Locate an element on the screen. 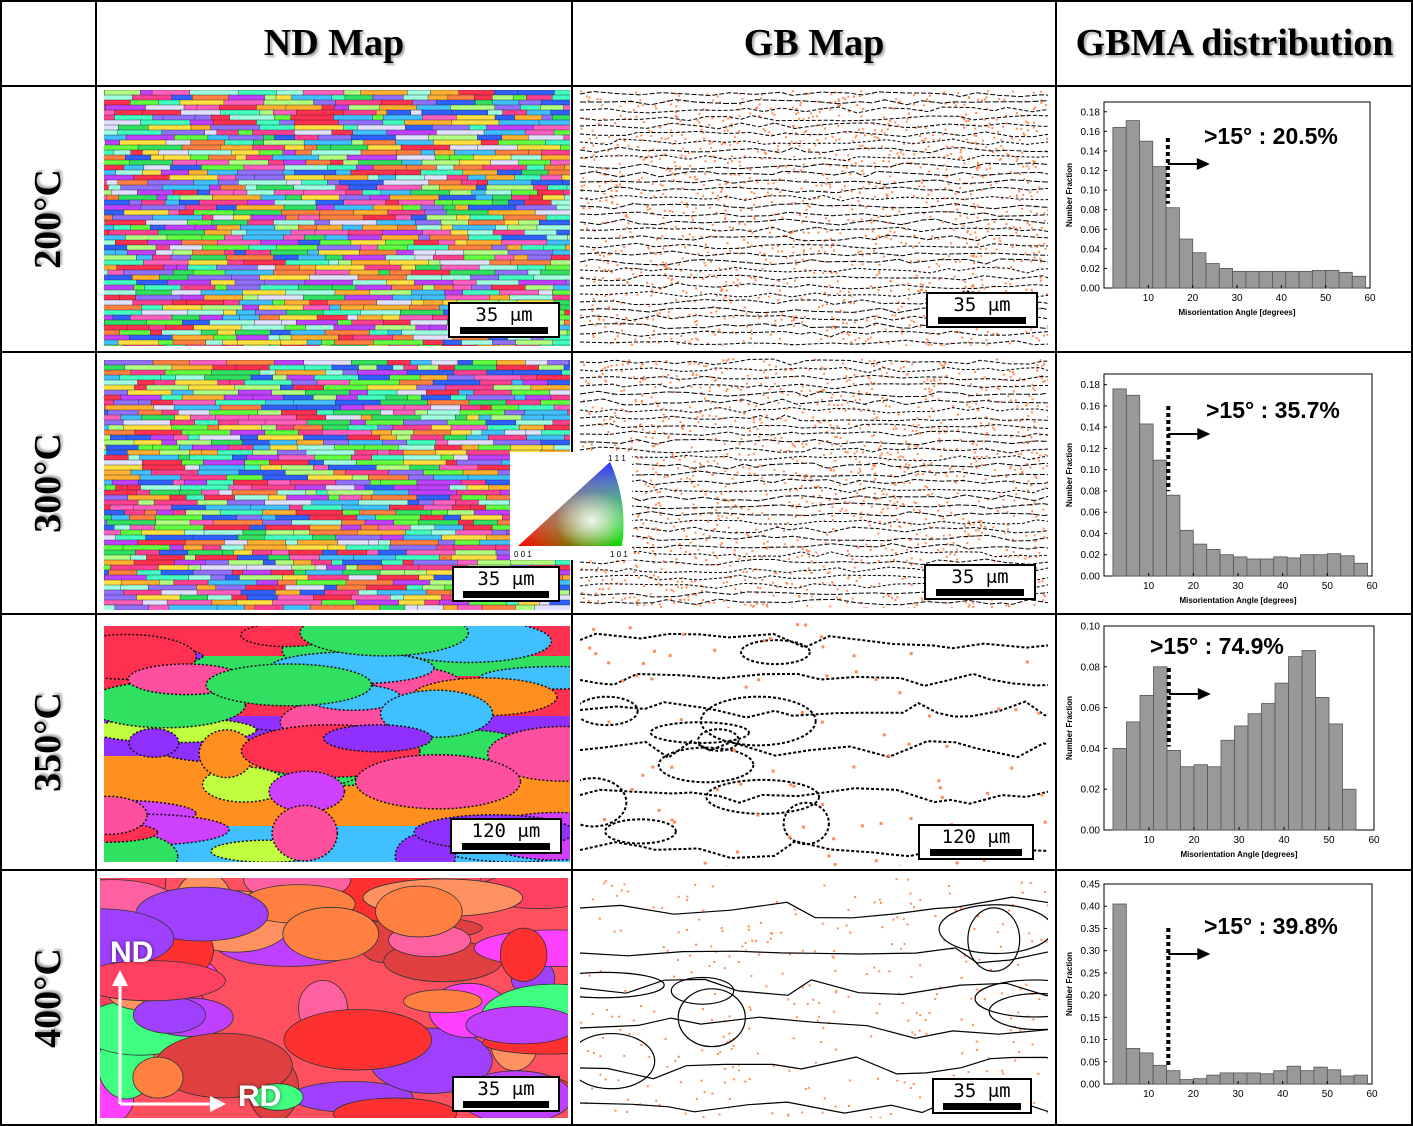  gbma-annotation: >15° : 39.8% is located at coordinates (1271, 926).